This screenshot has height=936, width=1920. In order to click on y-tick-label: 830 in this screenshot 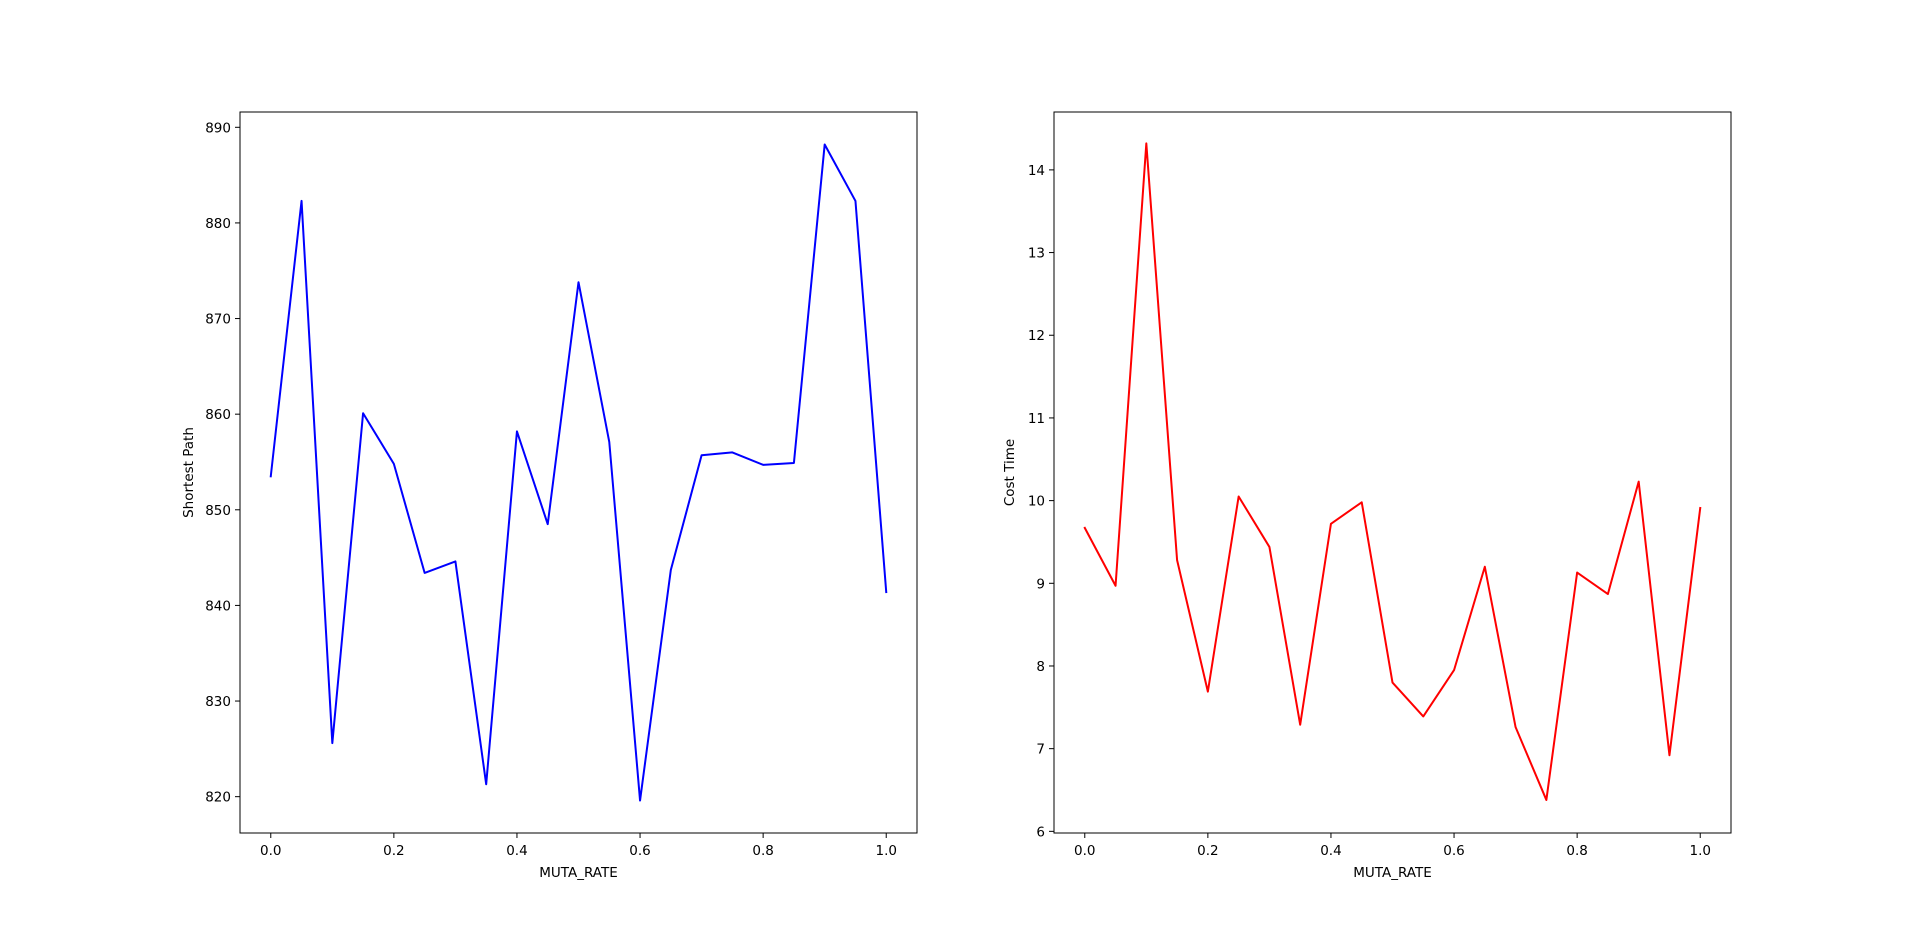, I will do `click(218, 702)`.